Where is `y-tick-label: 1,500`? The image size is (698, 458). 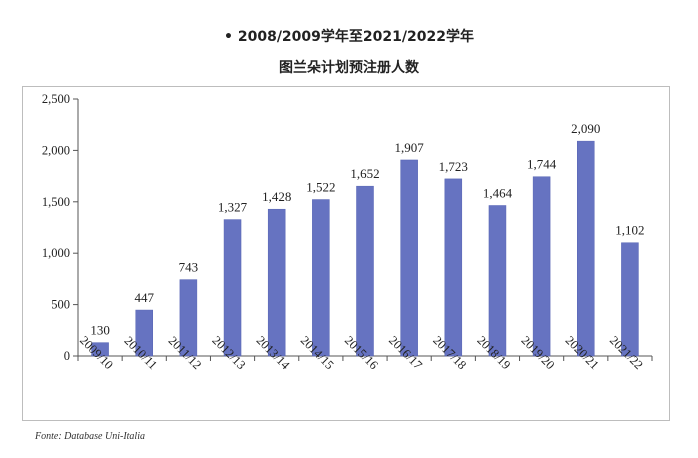 y-tick-label: 1,500 is located at coordinates (56, 202).